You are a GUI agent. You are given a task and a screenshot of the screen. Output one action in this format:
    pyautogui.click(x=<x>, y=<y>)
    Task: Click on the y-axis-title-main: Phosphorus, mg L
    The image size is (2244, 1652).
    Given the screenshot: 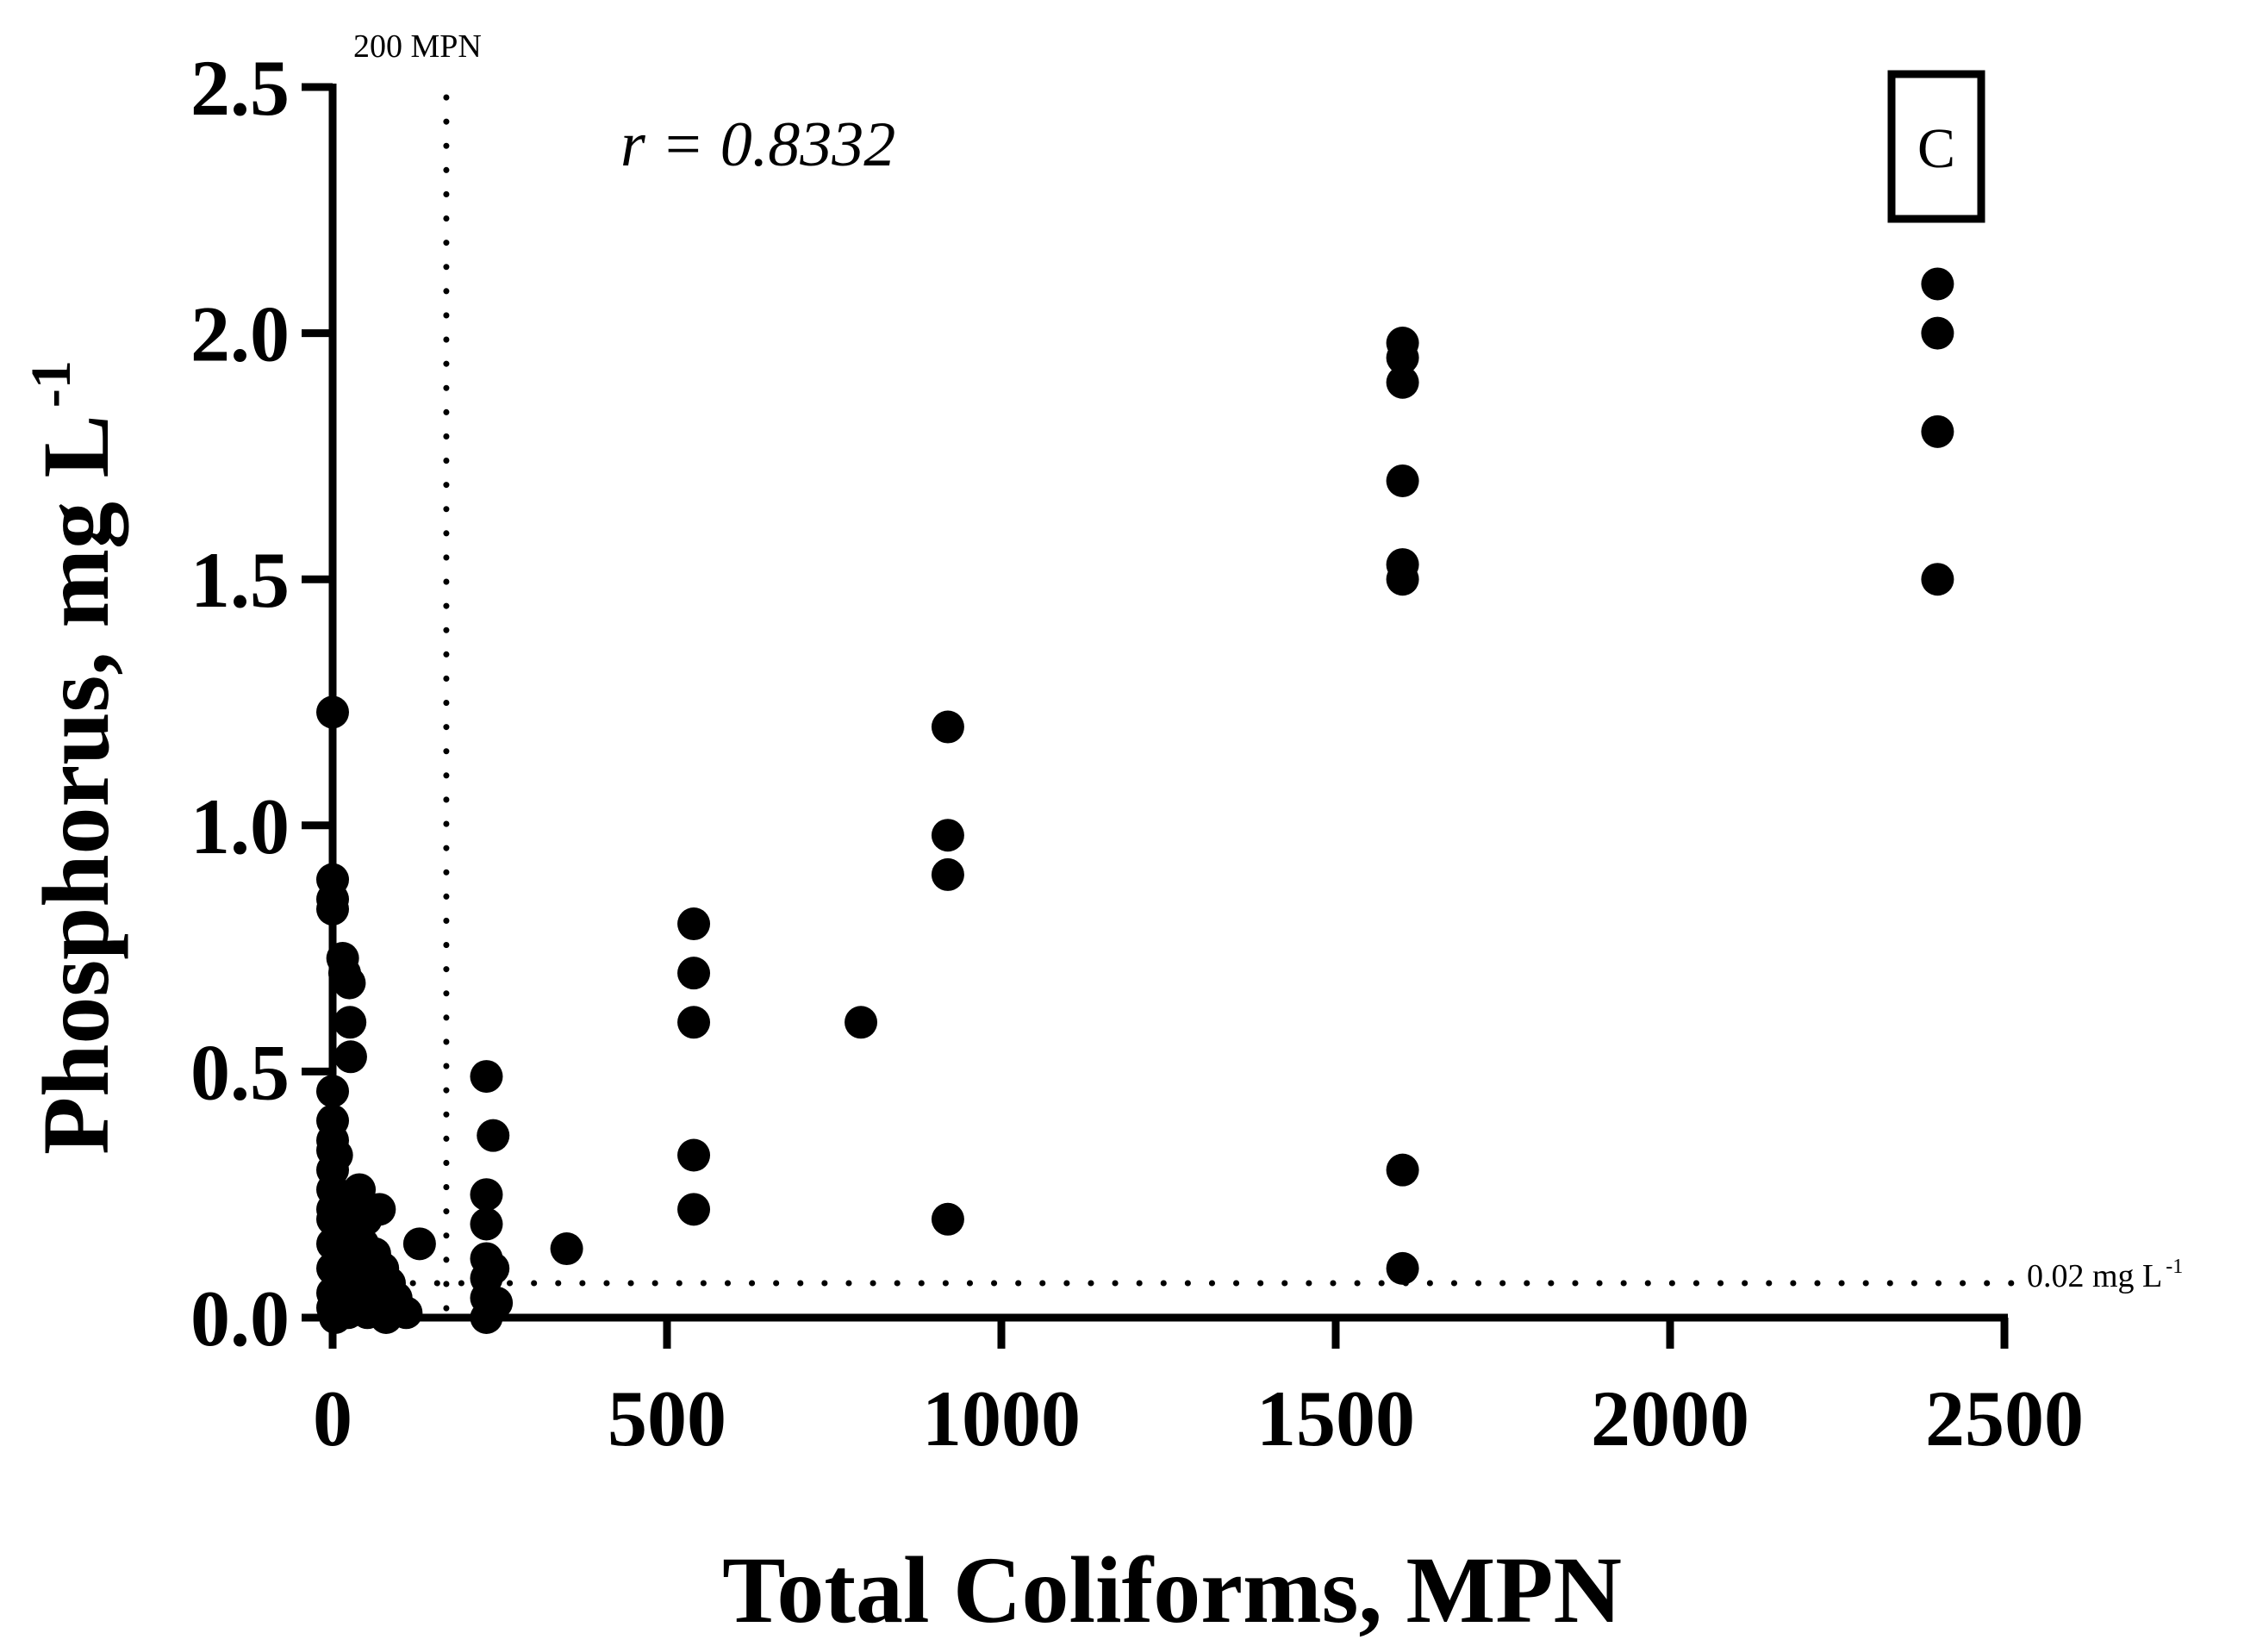 What is the action you would take?
    pyautogui.click(x=75, y=785)
    